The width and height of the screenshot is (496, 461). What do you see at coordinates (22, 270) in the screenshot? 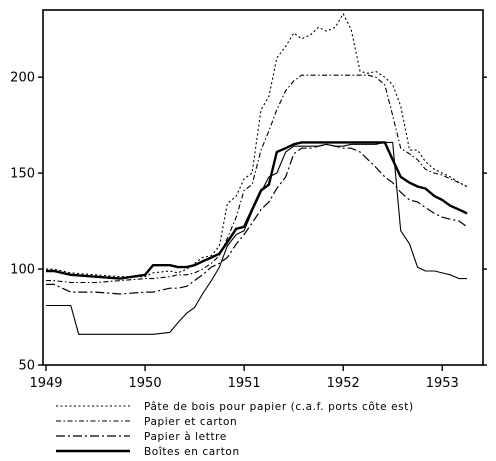
I see `y-tick-label: 100` at bounding box center [22, 270].